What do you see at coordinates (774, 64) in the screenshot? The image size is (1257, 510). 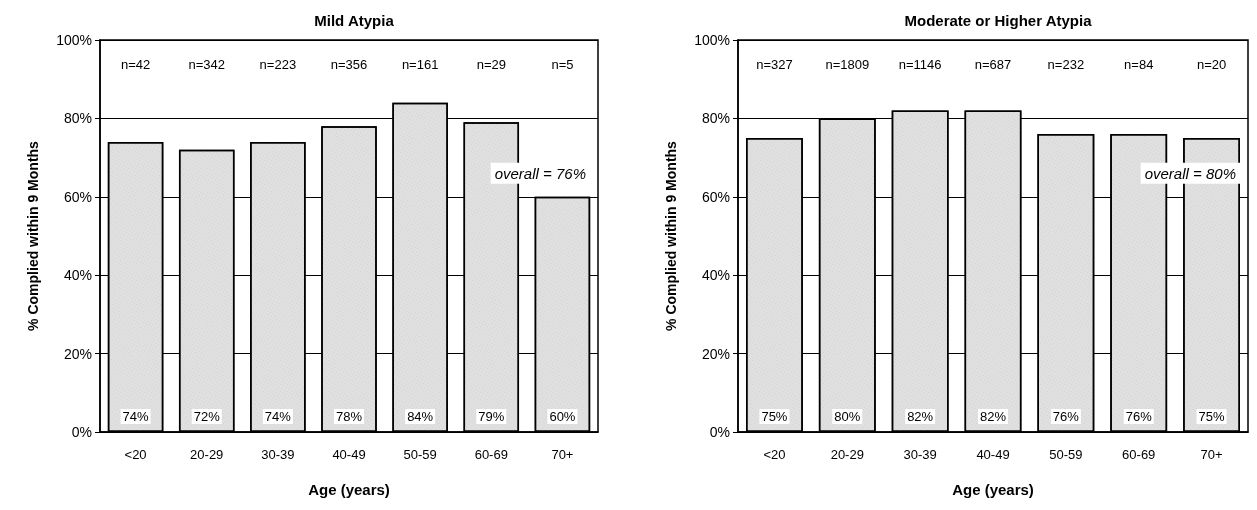 I see `annotation: n=327` at bounding box center [774, 64].